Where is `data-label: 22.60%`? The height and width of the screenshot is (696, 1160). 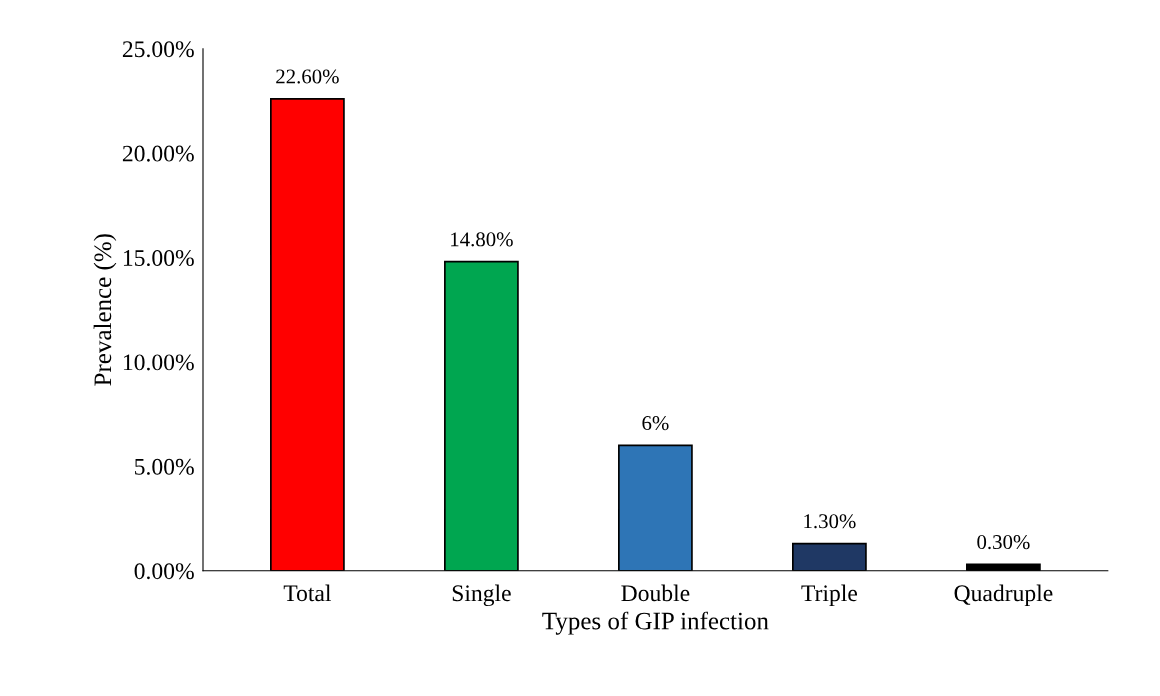 data-label: 22.60% is located at coordinates (307, 76).